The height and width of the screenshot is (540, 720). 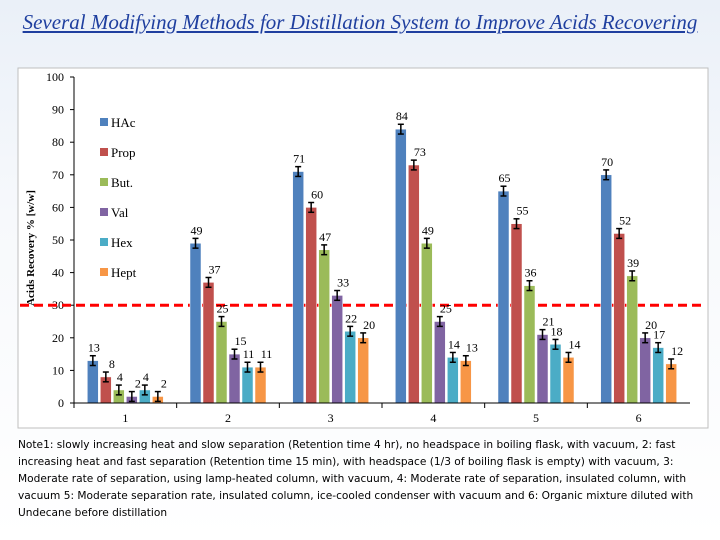 What do you see at coordinates (557, 331) in the screenshot?
I see `data-label: 18` at bounding box center [557, 331].